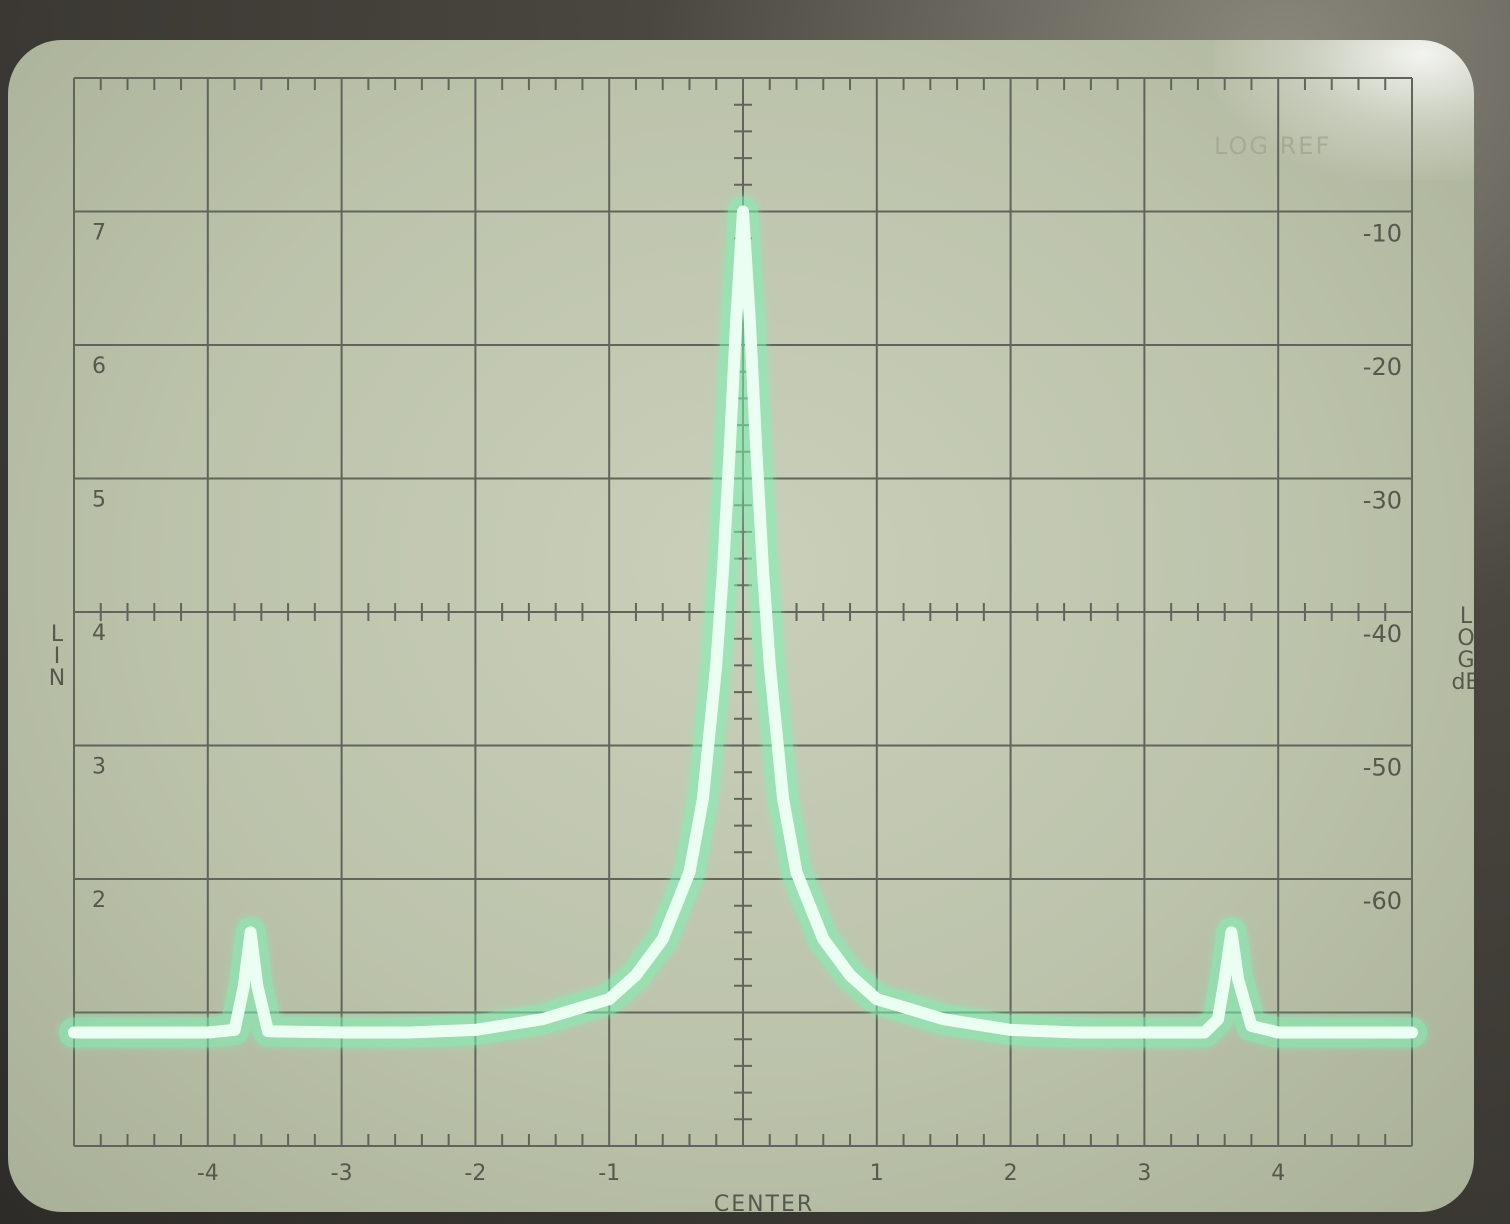  I want to click on x-tick-label: 2, so click(1011, 1173).